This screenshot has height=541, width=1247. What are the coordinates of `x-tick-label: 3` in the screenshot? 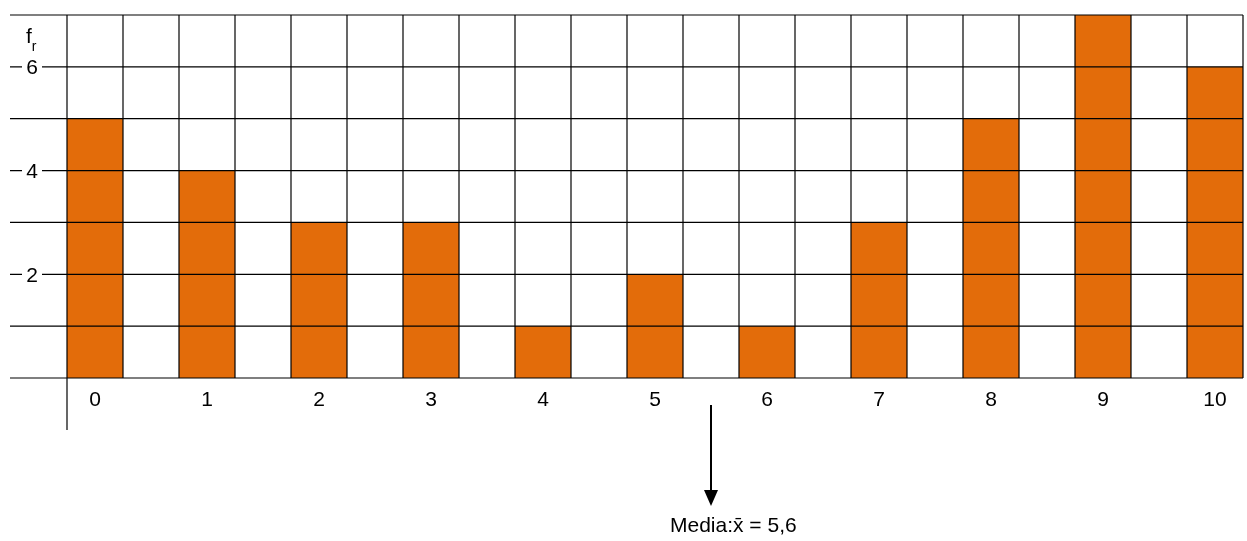 It's located at (431, 398).